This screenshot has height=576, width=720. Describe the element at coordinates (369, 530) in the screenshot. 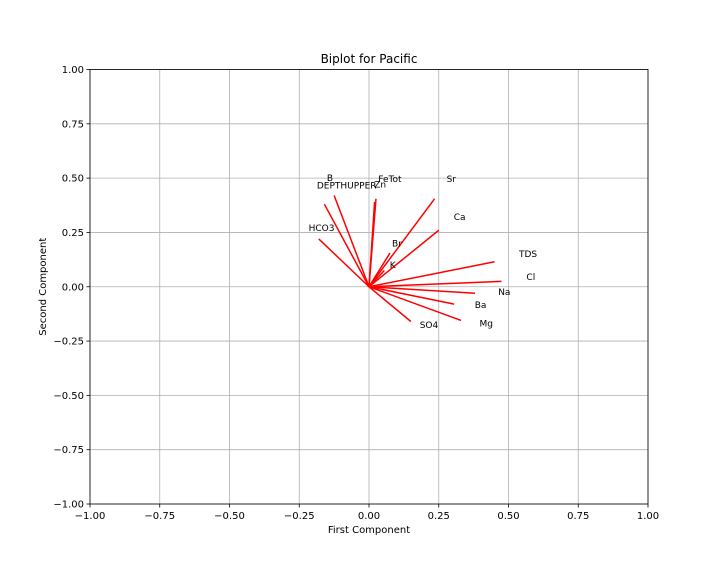

I see `x-axis-label: First Component` at that location.